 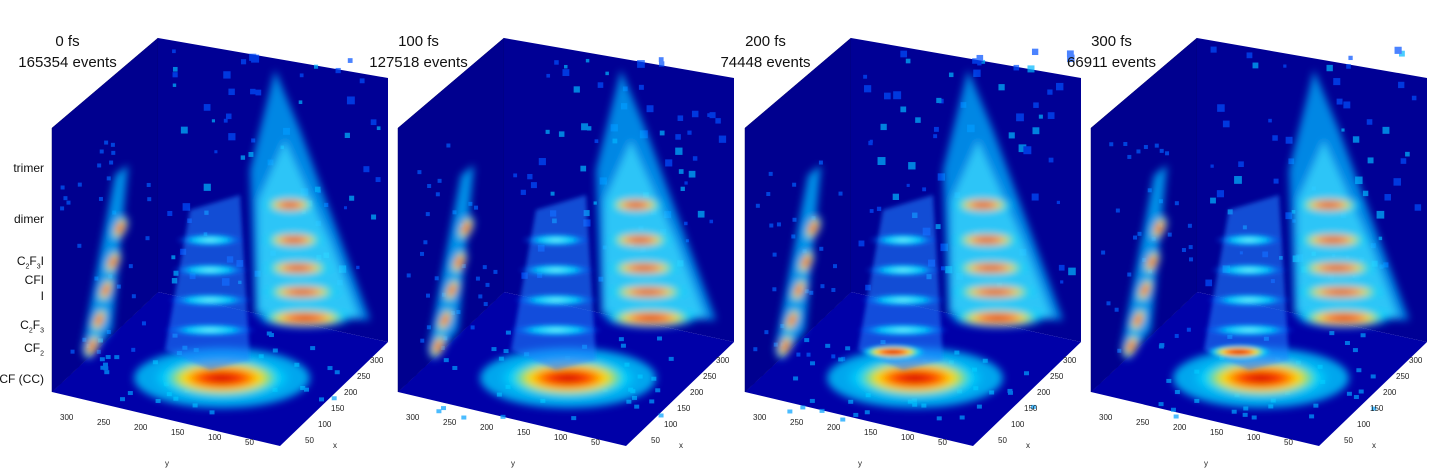 What do you see at coordinates (1111, 52) in the screenshot?
I see `panel-title: 300 fs 66911 events` at bounding box center [1111, 52].